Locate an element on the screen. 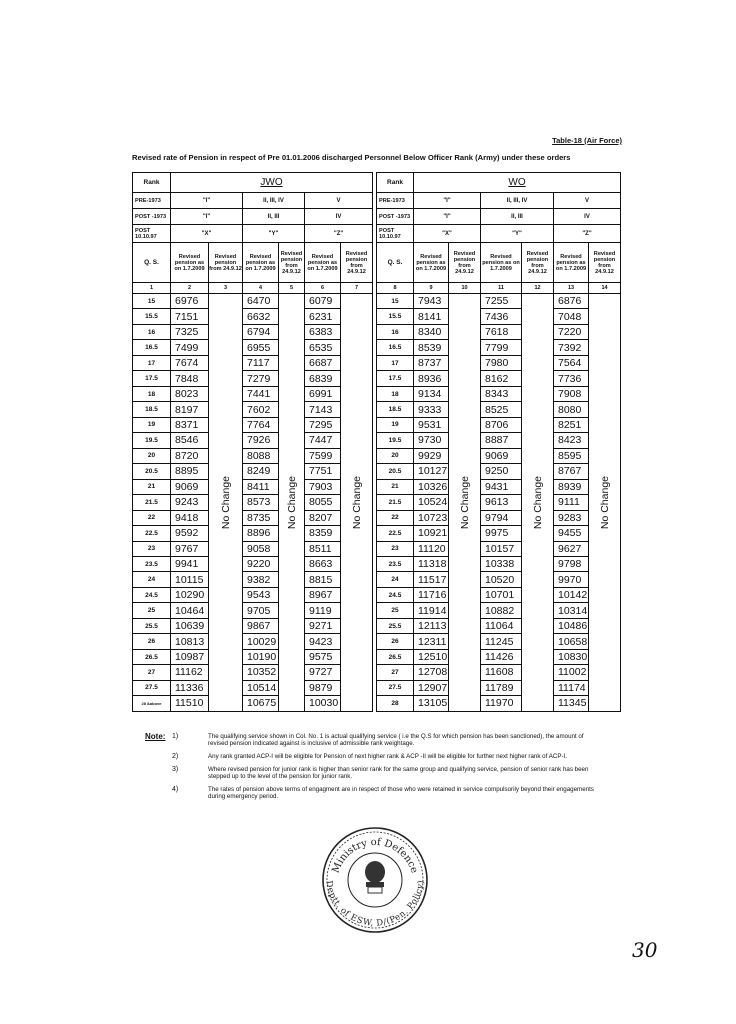 This screenshot has height=1024, width=736. group-label: II, III is located at coordinates (517, 216).